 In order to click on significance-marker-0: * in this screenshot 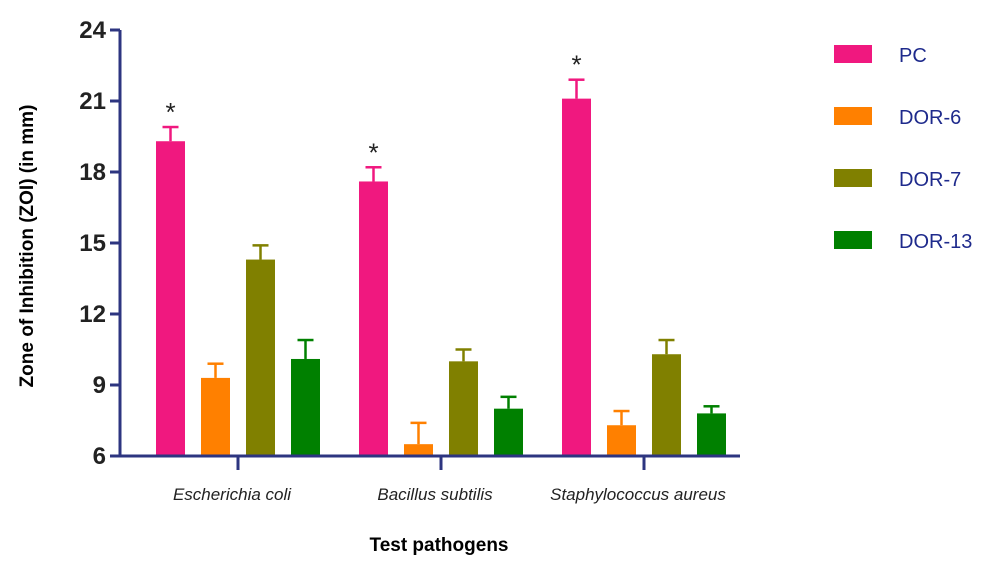, I will do `click(170, 112)`.